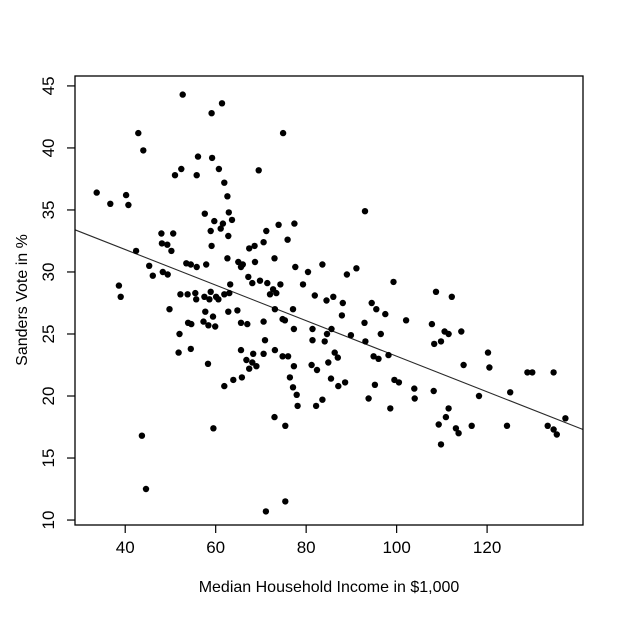 This screenshot has height=624, width=624. I want to click on y-tick-label: 30, so click(48, 272).